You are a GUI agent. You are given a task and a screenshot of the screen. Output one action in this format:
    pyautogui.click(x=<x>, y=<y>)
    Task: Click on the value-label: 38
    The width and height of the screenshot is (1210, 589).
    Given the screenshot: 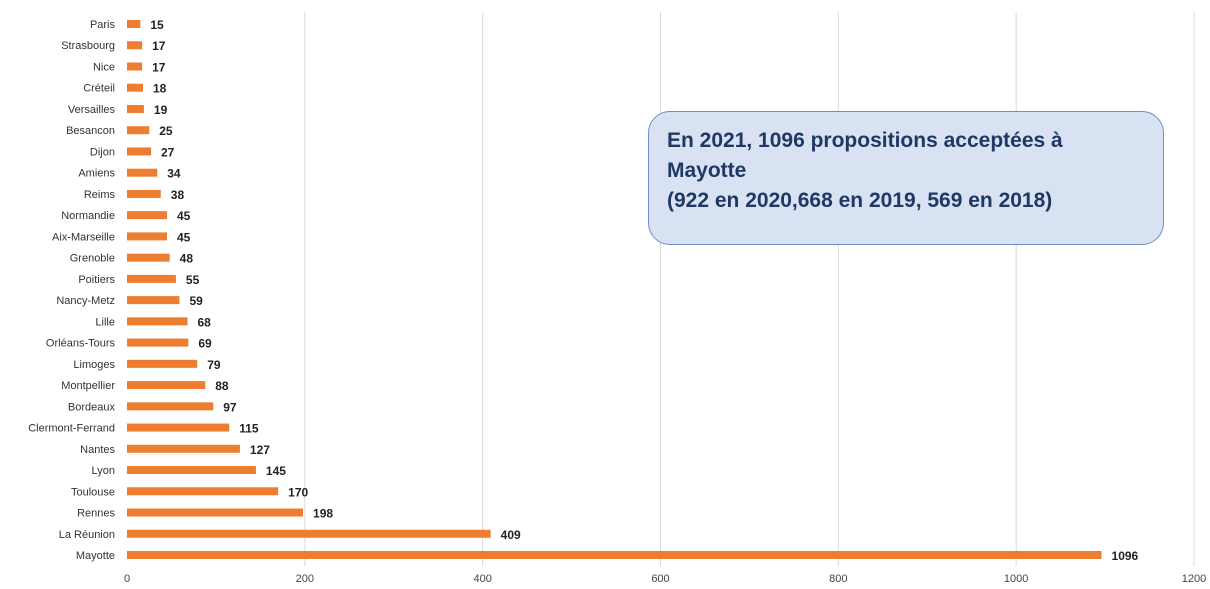 What is the action you would take?
    pyautogui.click(x=178, y=195)
    